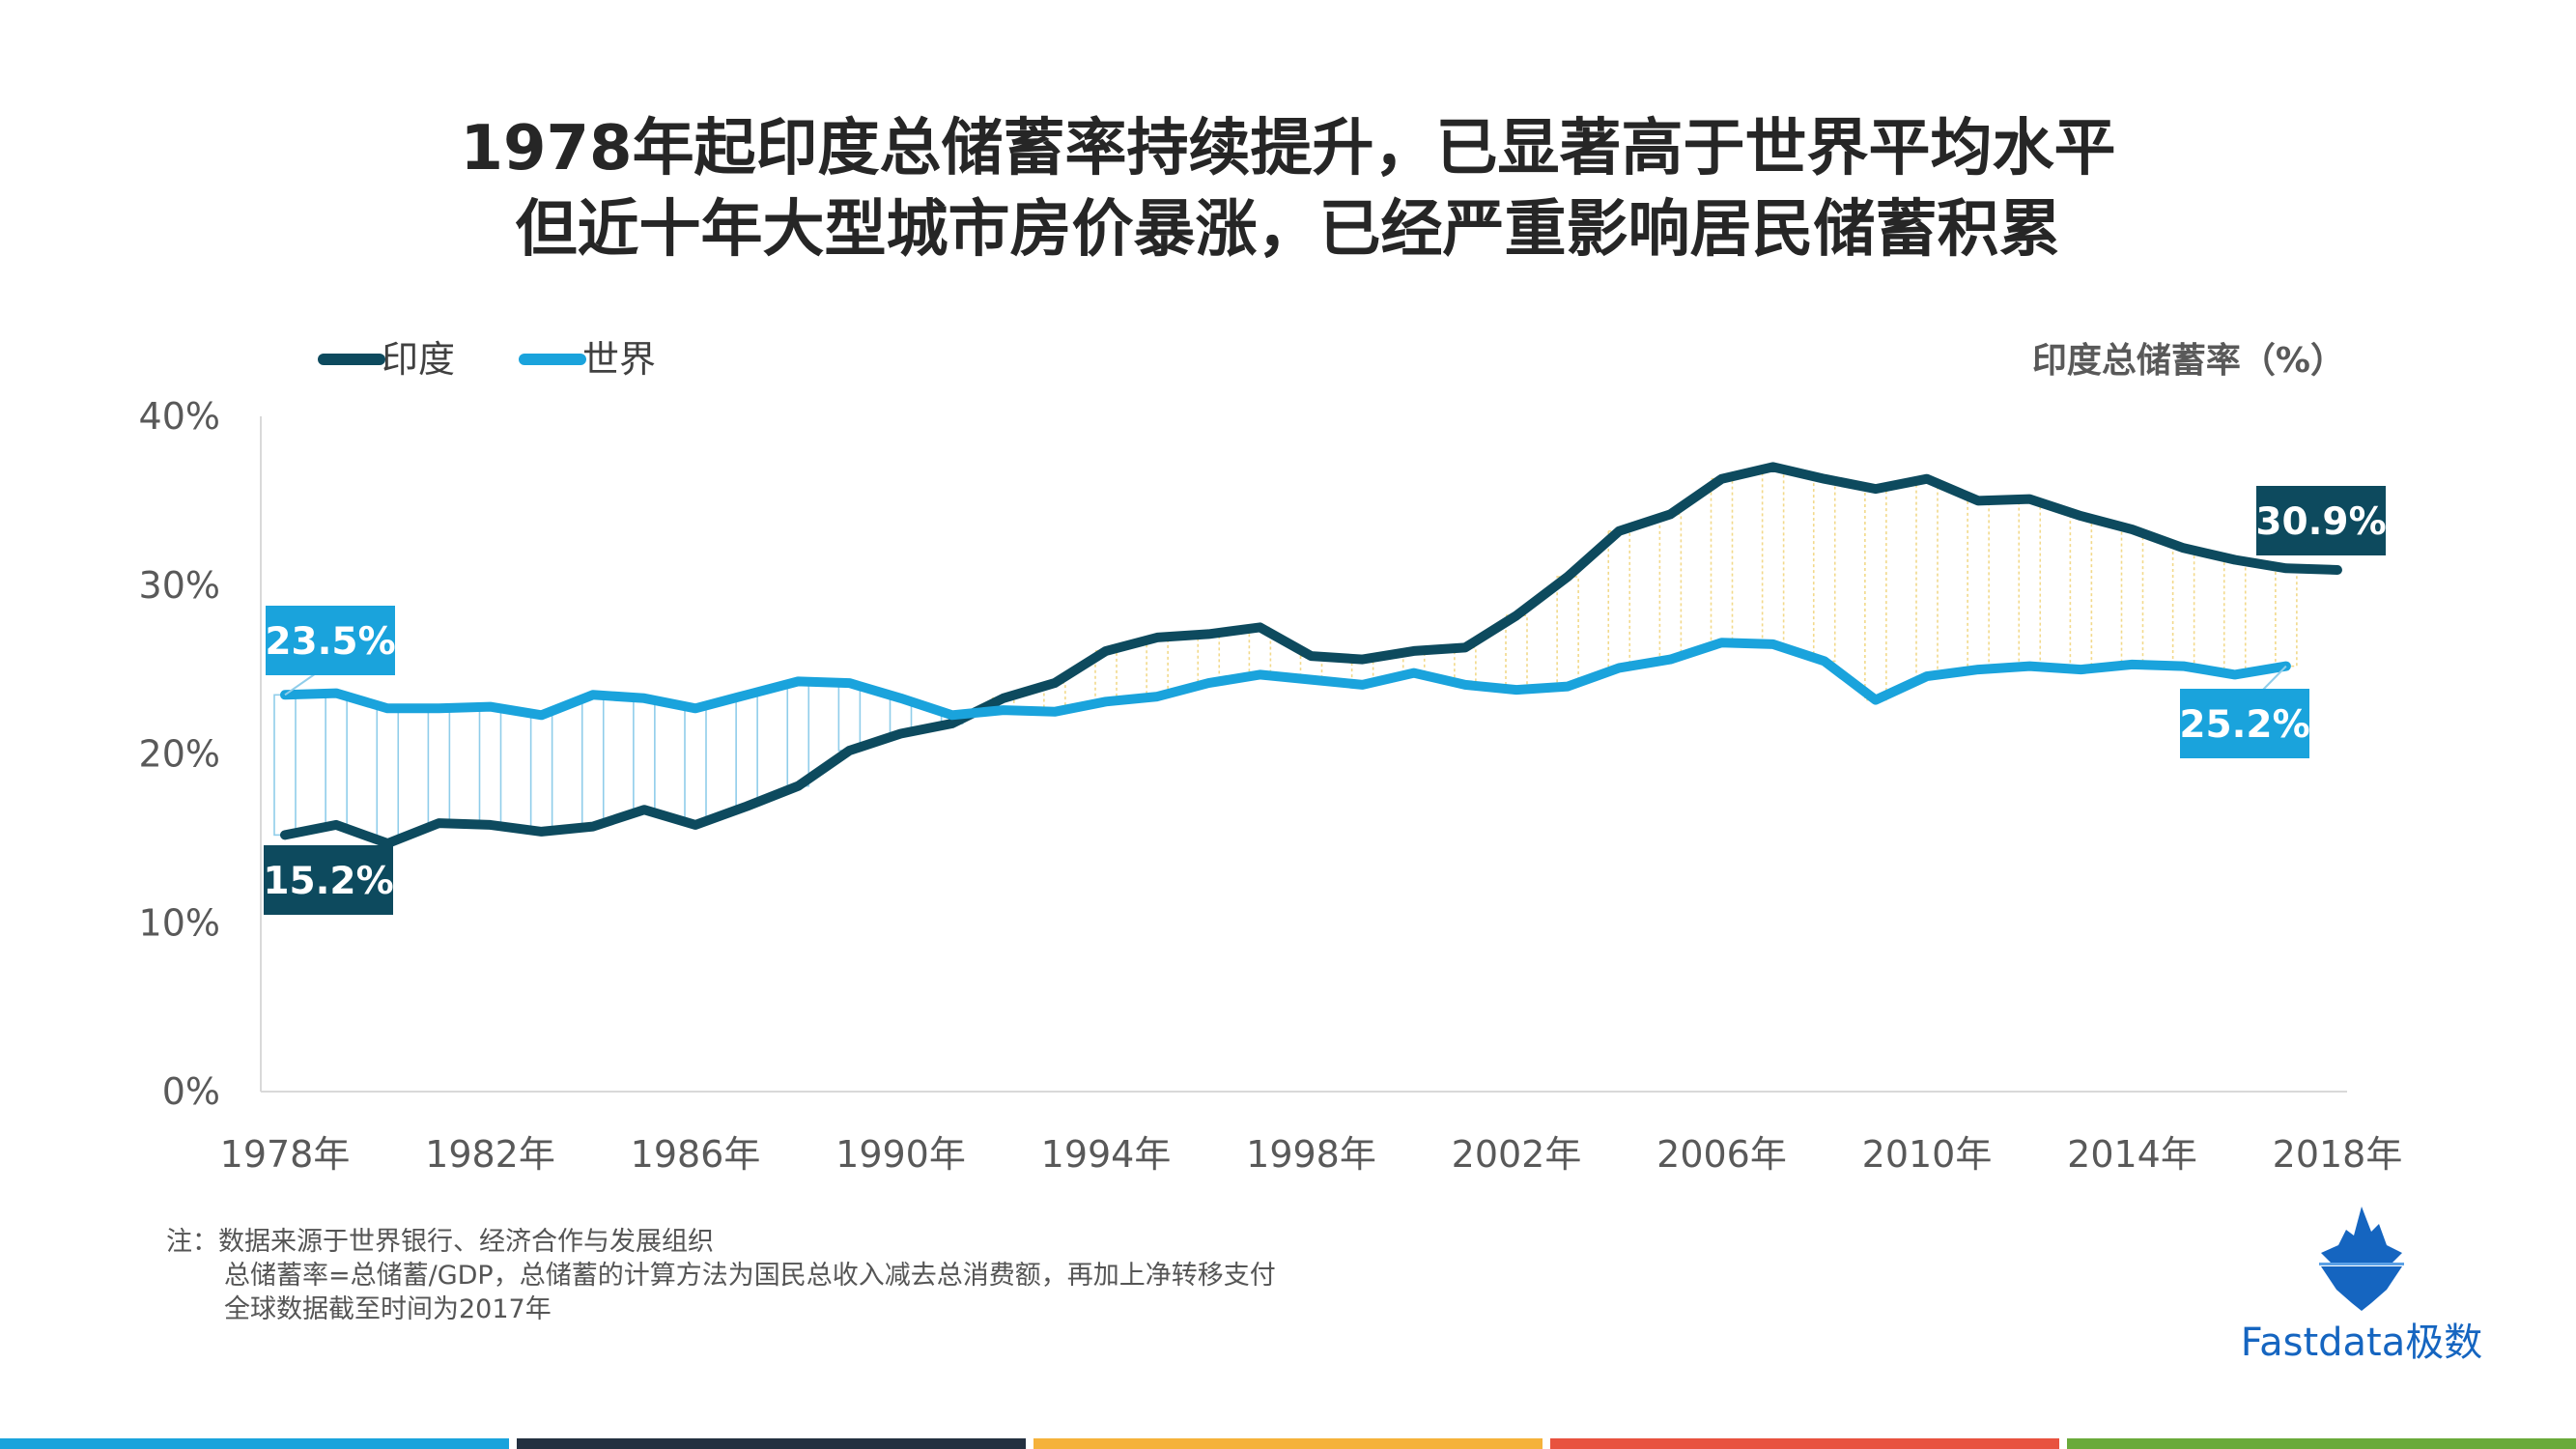 The height and width of the screenshot is (1449, 2576). I want to click on label-india-start: 15.2%, so click(328, 881).